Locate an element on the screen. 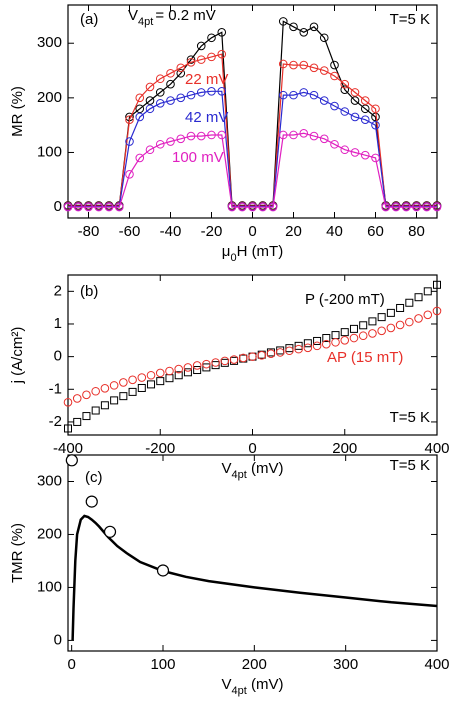 Image resolution: width=463 pixels, height=708 pixels. x-axis-label: V4pt (mV) is located at coordinates (253, 470).